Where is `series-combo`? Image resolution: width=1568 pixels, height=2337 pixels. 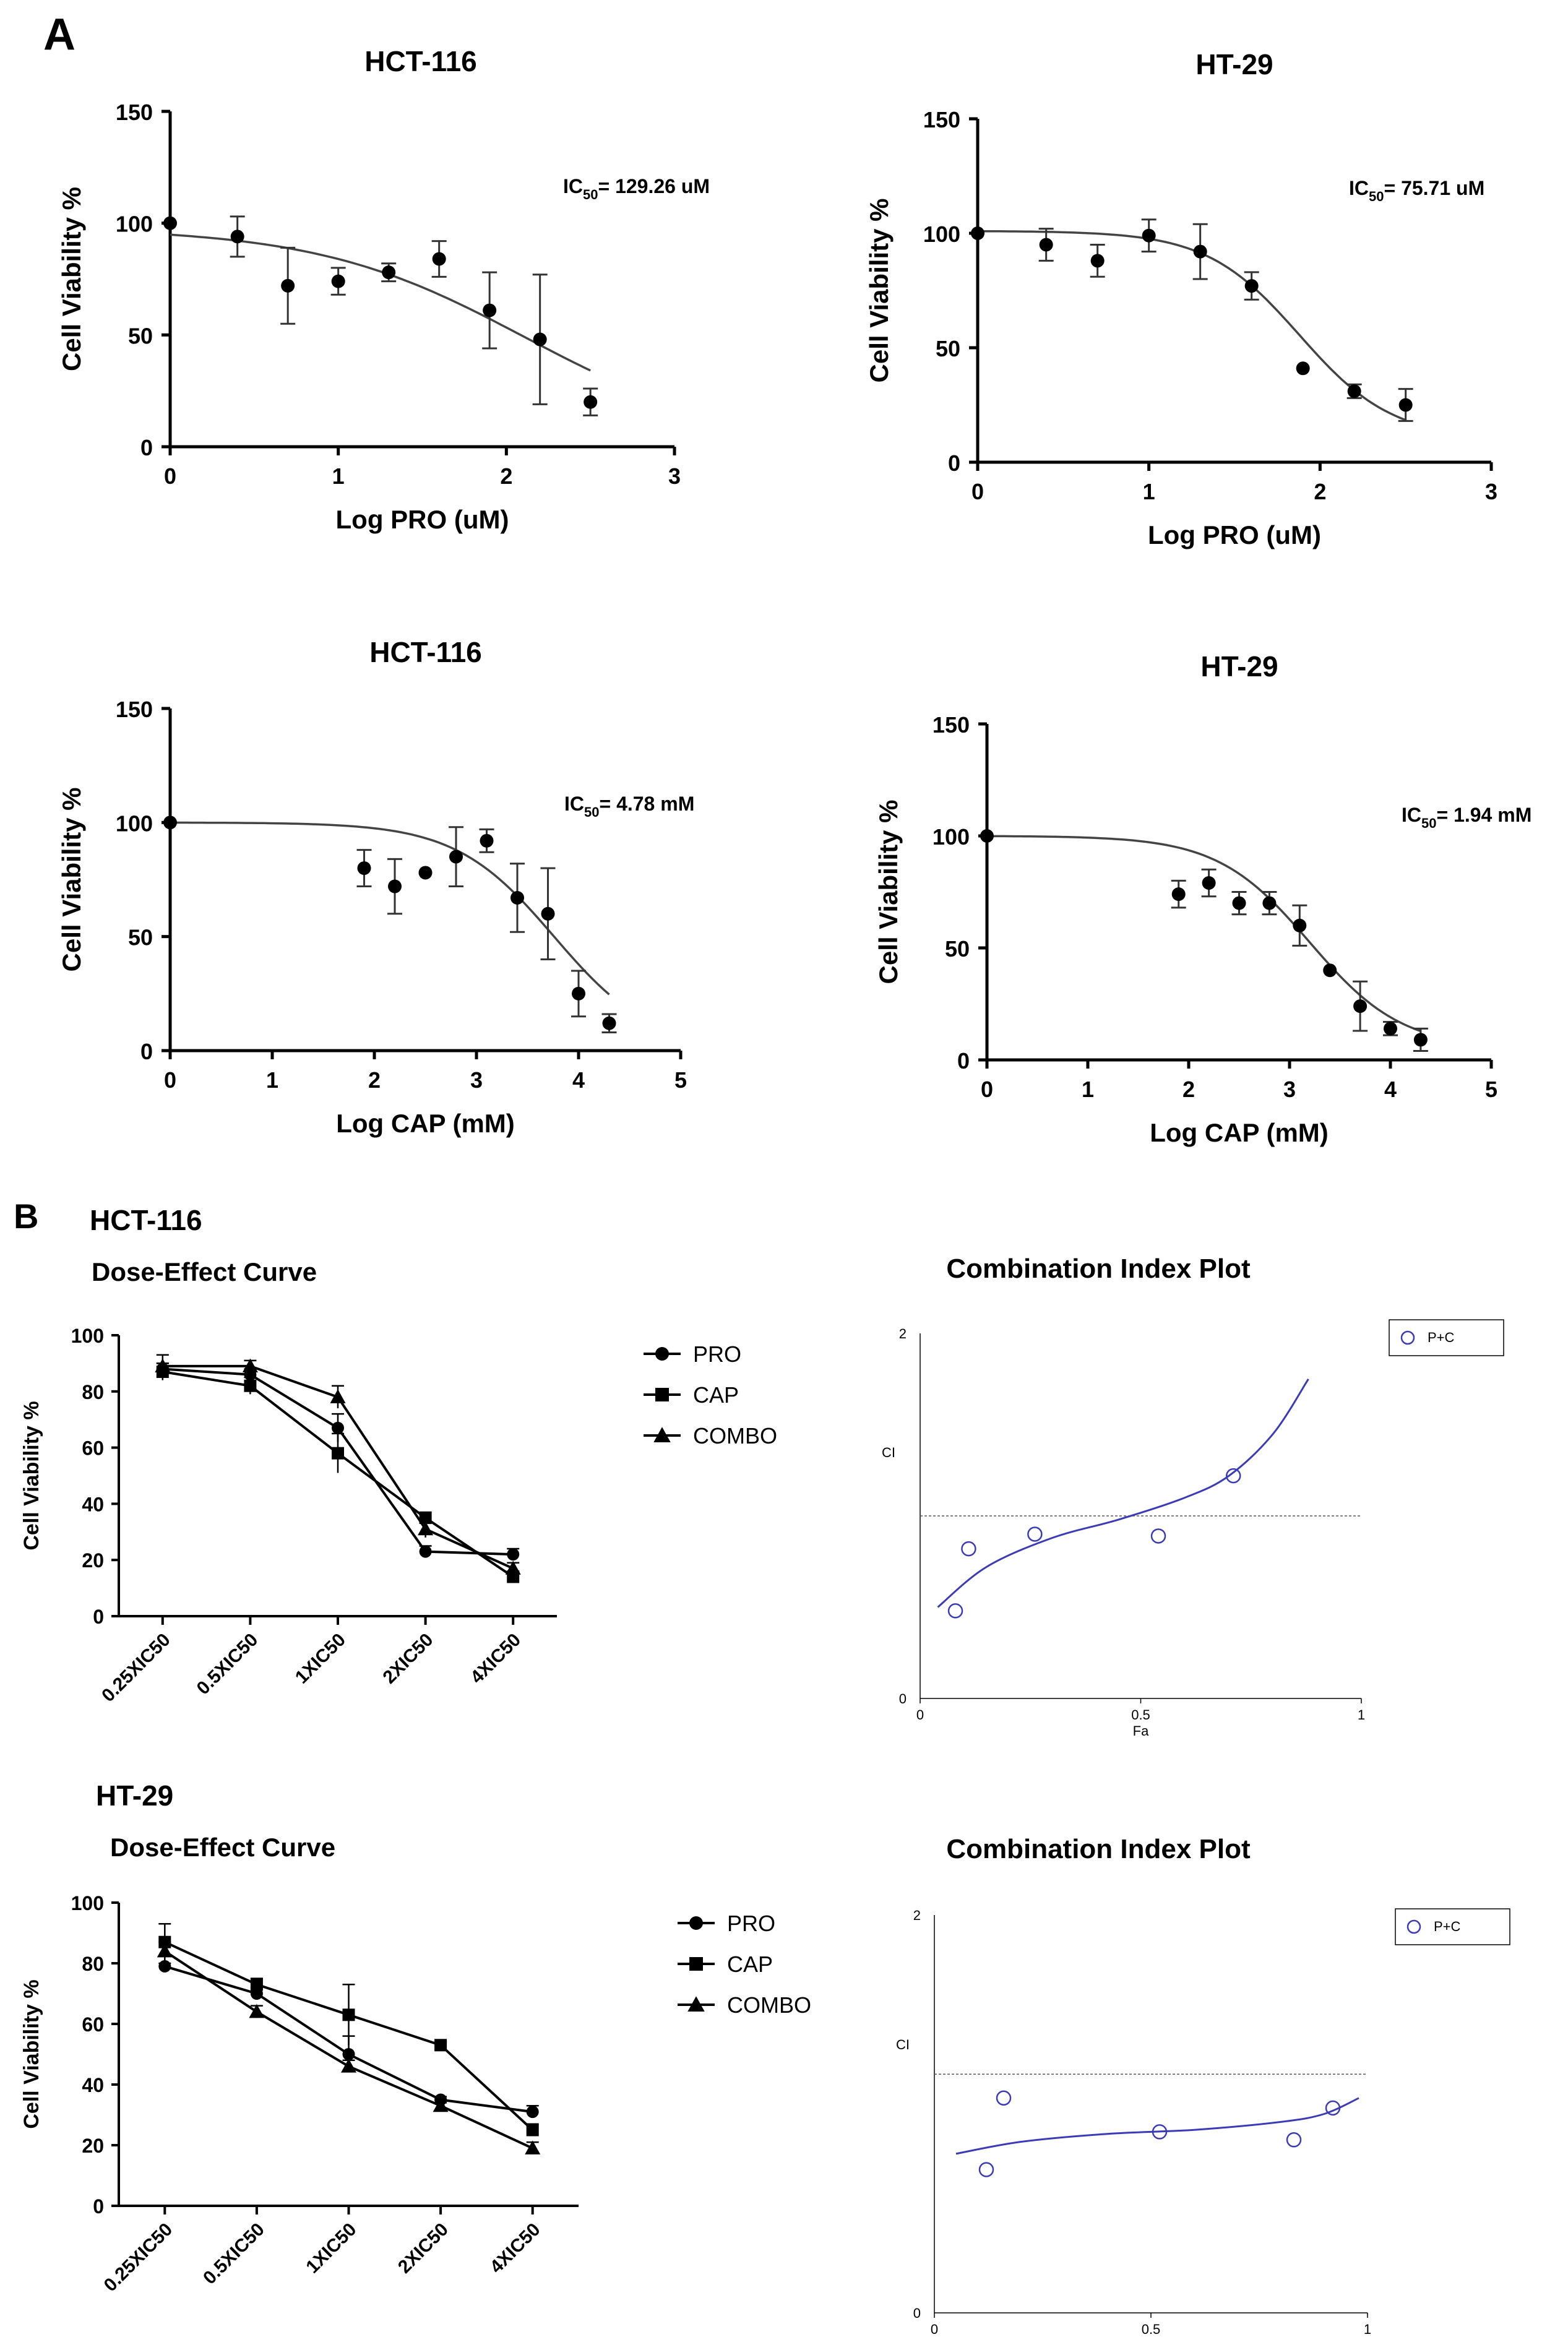
series-combo is located at coordinates (349, 2047).